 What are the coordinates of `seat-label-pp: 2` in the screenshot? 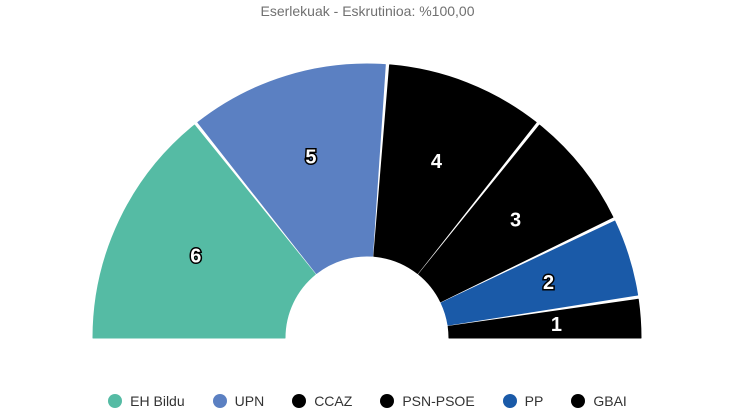 It's located at (548, 283).